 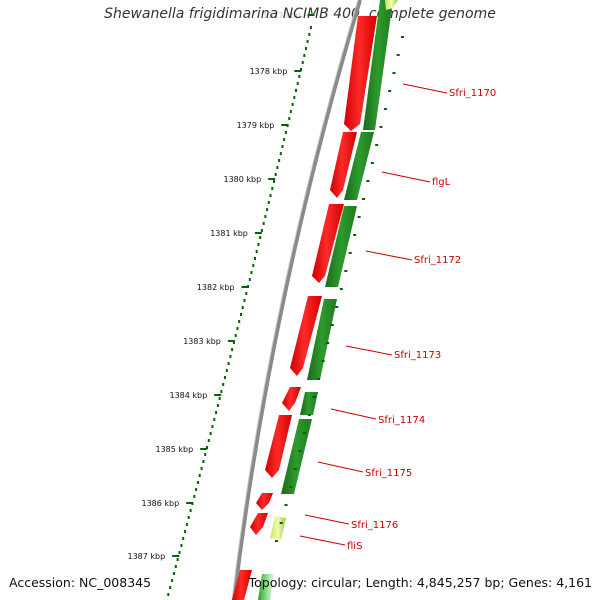 I want to click on gene-label: fliS, so click(x=354, y=546).